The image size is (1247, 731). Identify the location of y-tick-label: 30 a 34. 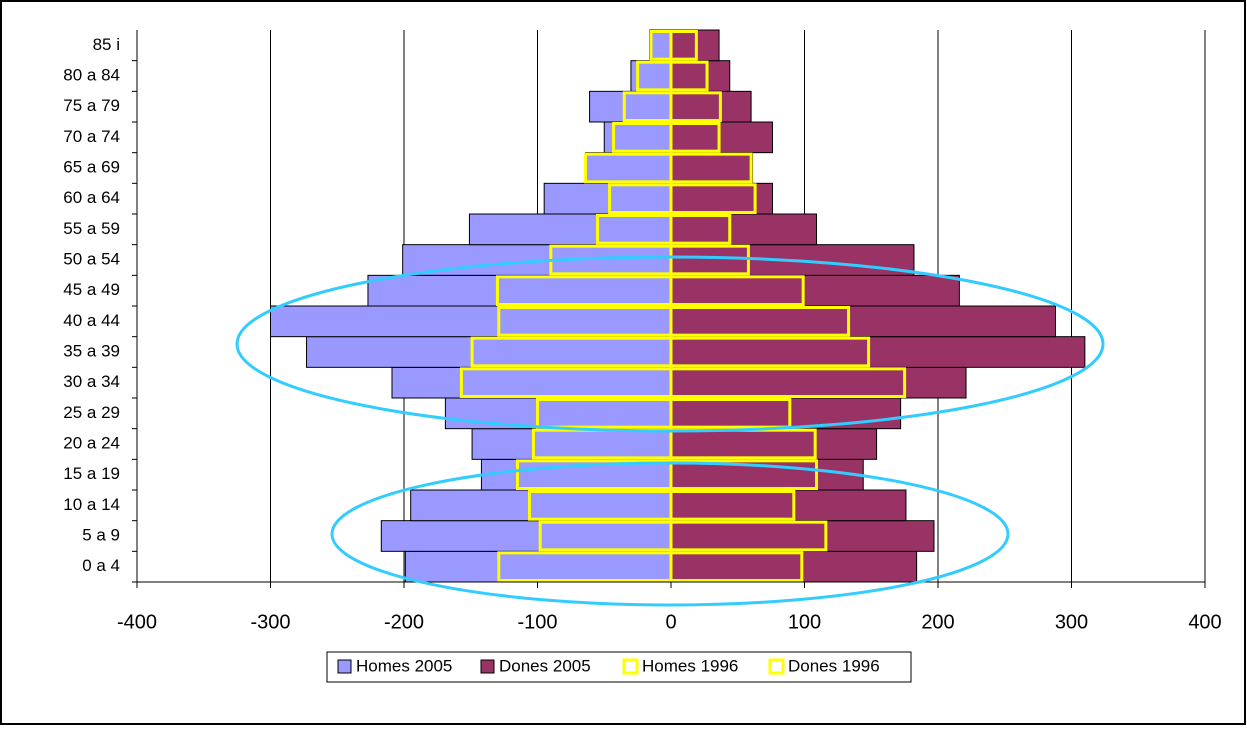
(91, 381).